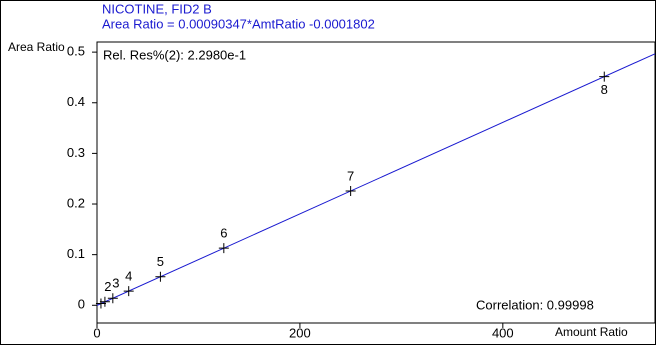  What do you see at coordinates (36, 47) in the screenshot?
I see `y-axis-label: Area Ratio` at bounding box center [36, 47].